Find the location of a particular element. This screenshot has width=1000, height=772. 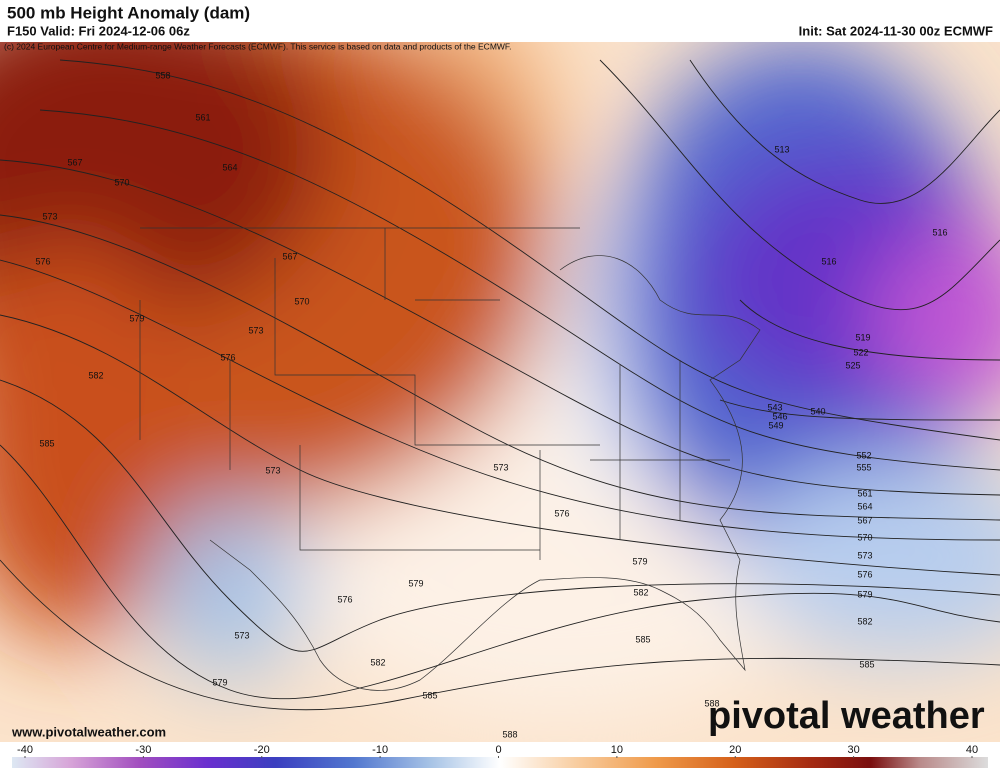

website: www.pivotalweather.com is located at coordinates (88, 731).